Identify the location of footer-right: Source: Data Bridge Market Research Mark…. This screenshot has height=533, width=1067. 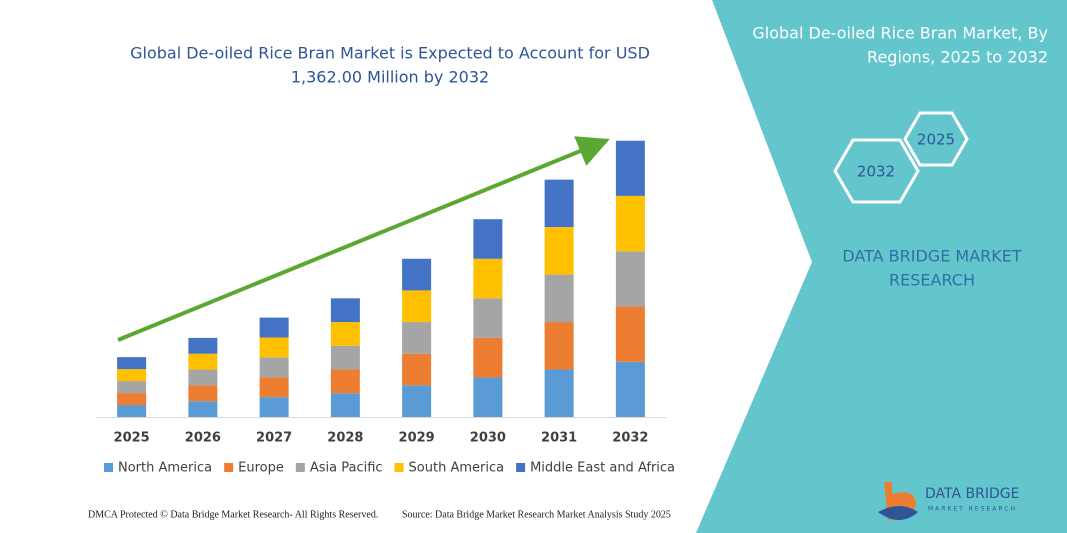
(536, 514).